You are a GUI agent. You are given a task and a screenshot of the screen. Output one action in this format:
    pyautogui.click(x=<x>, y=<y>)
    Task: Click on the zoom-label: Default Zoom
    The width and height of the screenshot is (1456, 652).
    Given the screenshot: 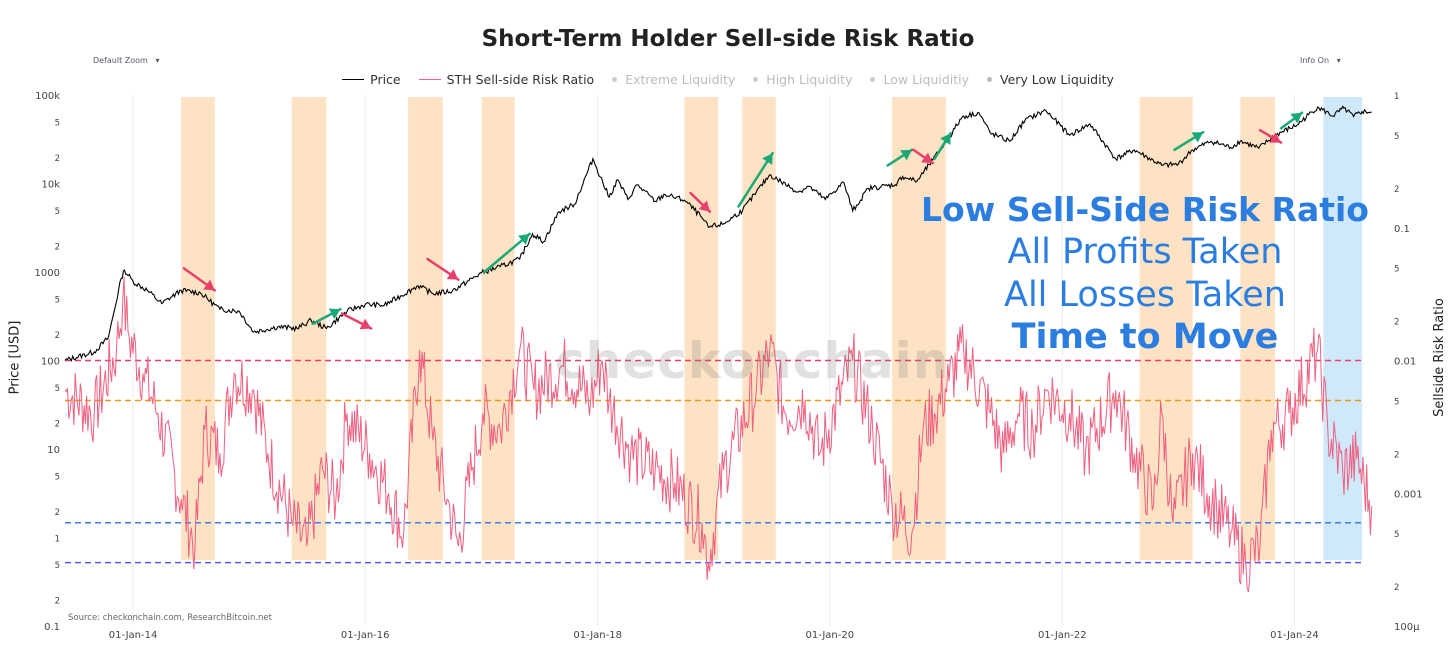 What is the action you would take?
    pyautogui.click(x=120, y=60)
    